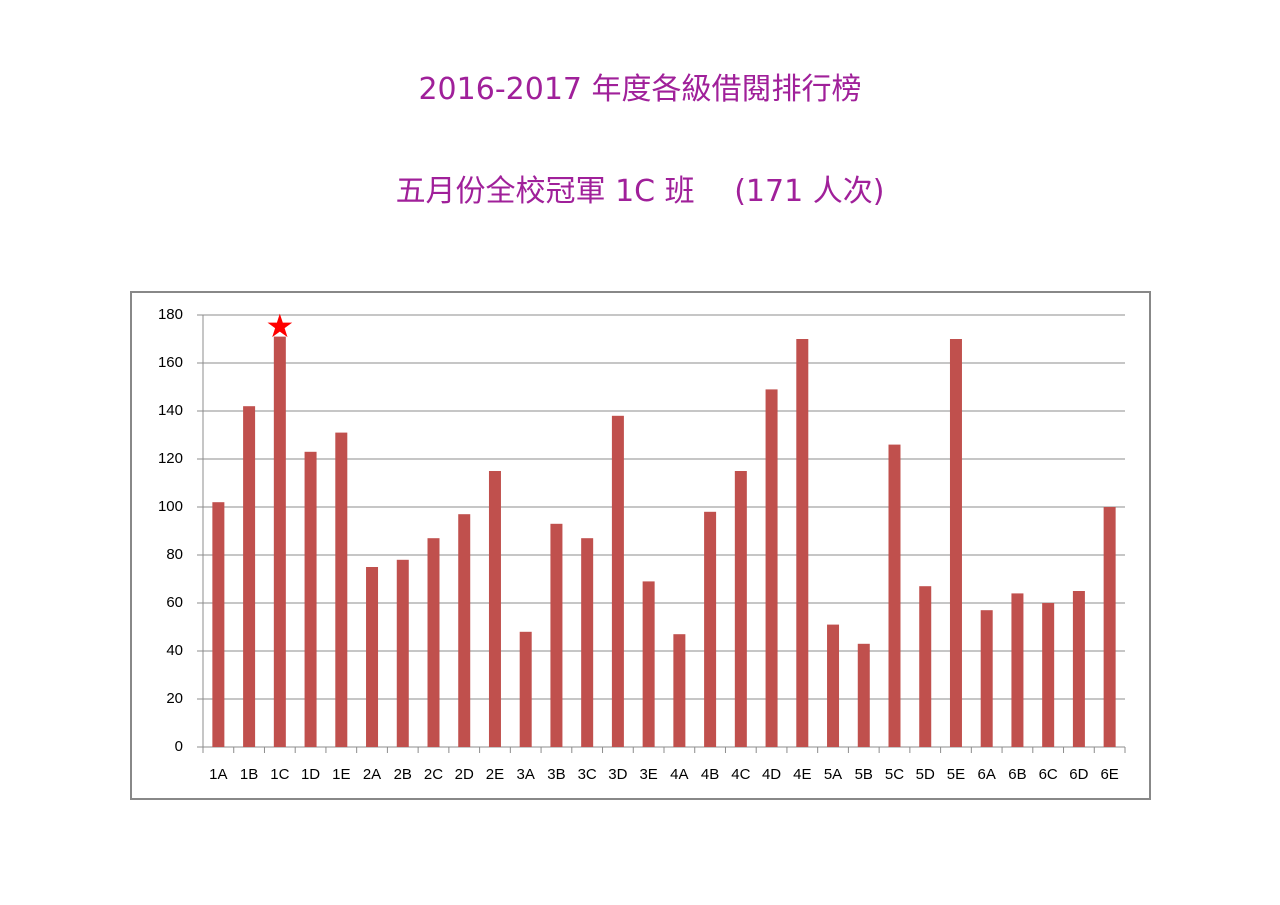 Image resolution: width=1280 pixels, height=905 pixels. Describe the element at coordinates (310, 774) in the screenshot. I see `x-tick-label: 1D` at that location.